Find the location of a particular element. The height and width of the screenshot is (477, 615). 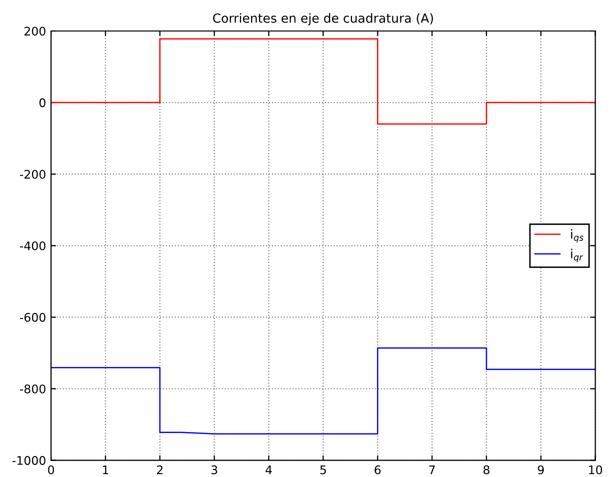

x-tick-label: 8 is located at coordinates (487, 469).